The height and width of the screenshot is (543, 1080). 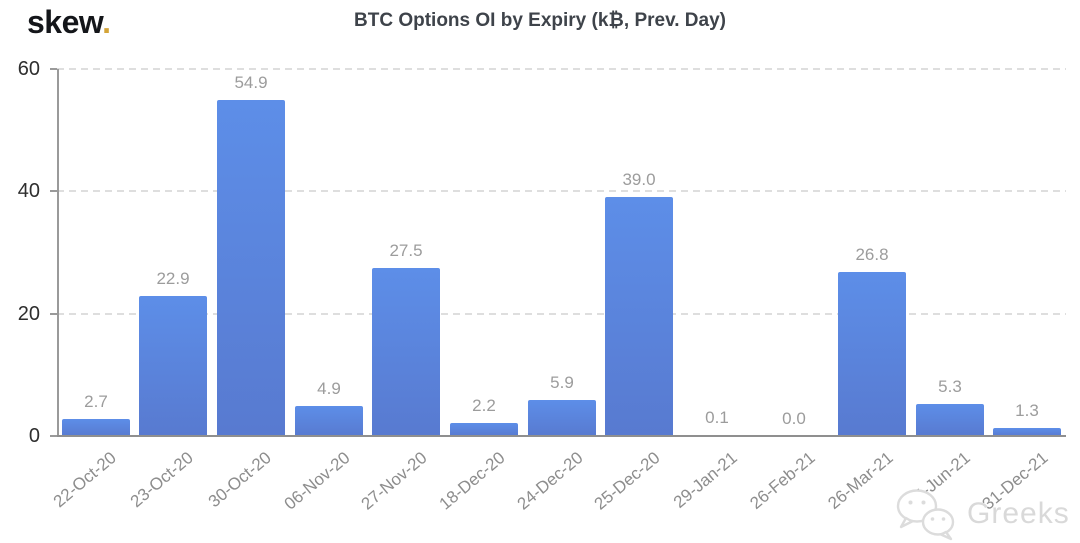 I want to click on x-axis-label-text: 26-Mar-21, so click(x=860, y=480).